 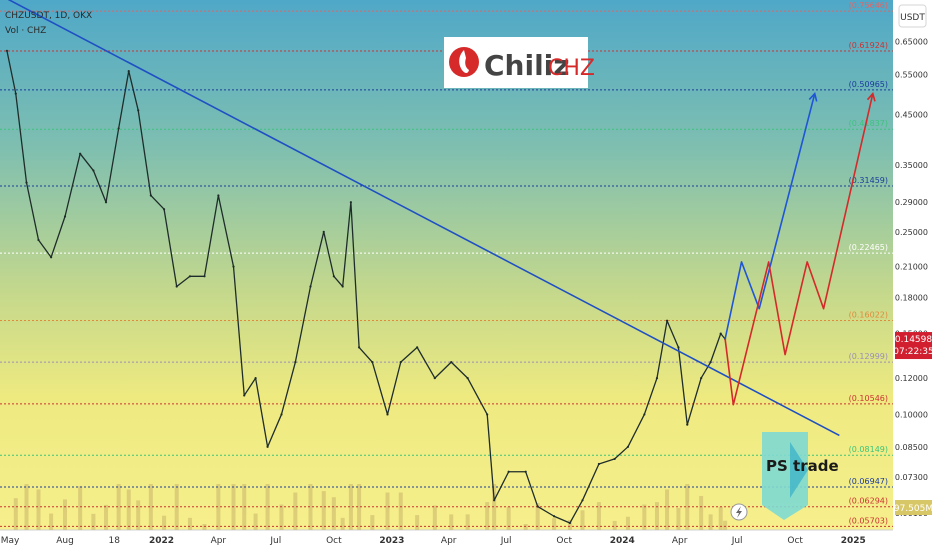 What do you see at coordinates (799, 470) in the screenshot?
I see `watermark-accent` at bounding box center [799, 470].